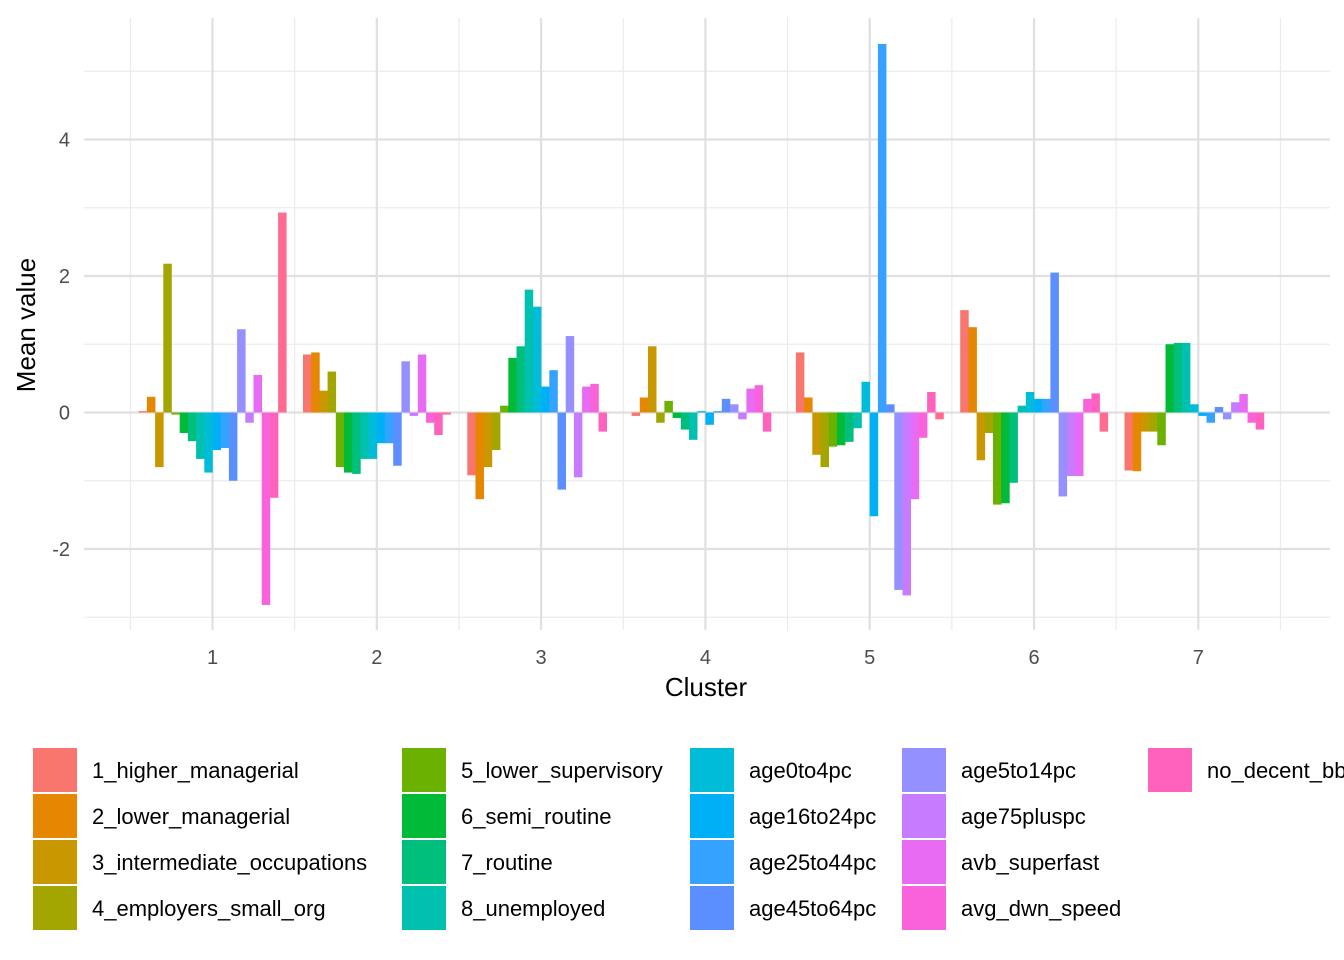 The height and width of the screenshot is (960, 1344). What do you see at coordinates (812, 908) in the screenshot?
I see `legend-label: age45to64pc` at bounding box center [812, 908].